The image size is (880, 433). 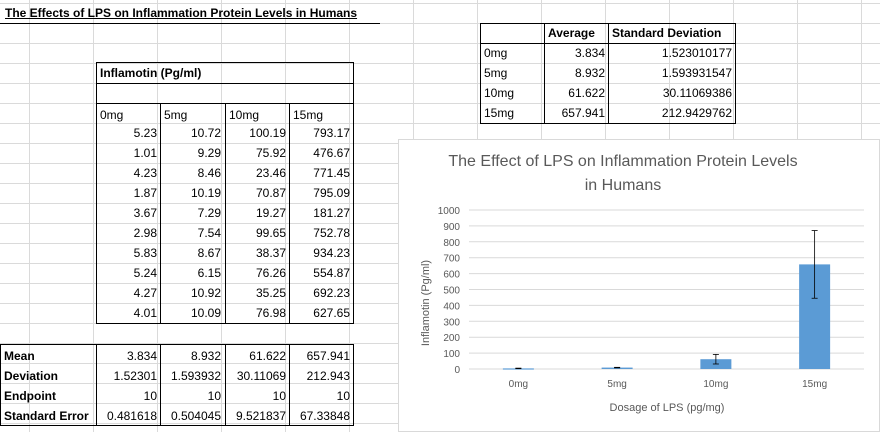 I want to click on chart-y-tick-label: 400, so click(x=451, y=306).